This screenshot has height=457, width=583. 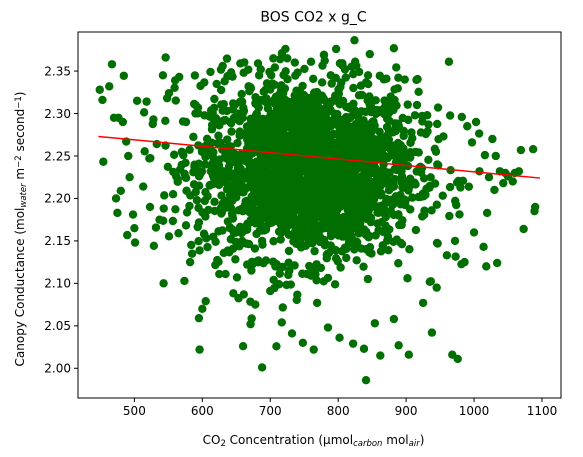 What do you see at coordinates (57, 71) in the screenshot?
I see `y-tick-label: 2.35` at bounding box center [57, 71].